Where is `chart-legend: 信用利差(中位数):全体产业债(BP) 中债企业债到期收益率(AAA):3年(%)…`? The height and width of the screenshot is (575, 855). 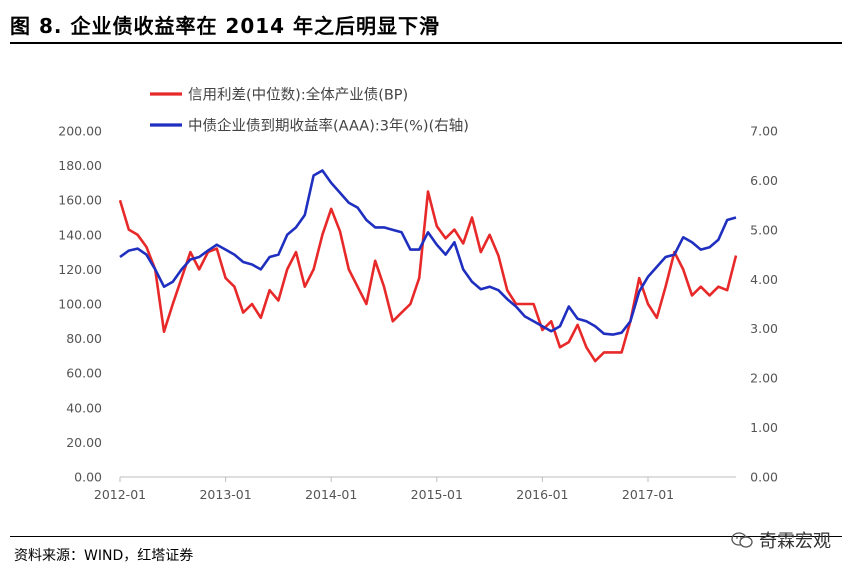
chart-legend: 信用利差(中位数):全体产业债(BP) 中债企业债到期收益率(AAA):3年(%)… is located at coordinates (309, 110).